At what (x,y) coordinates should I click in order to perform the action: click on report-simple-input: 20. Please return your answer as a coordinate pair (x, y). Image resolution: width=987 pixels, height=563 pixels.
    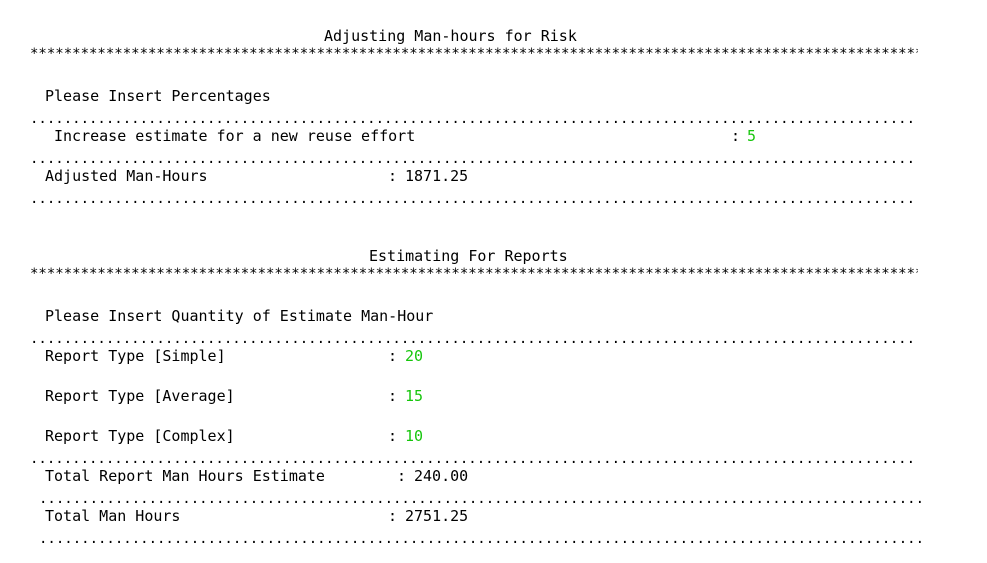
    Looking at the image, I should click on (414, 356).